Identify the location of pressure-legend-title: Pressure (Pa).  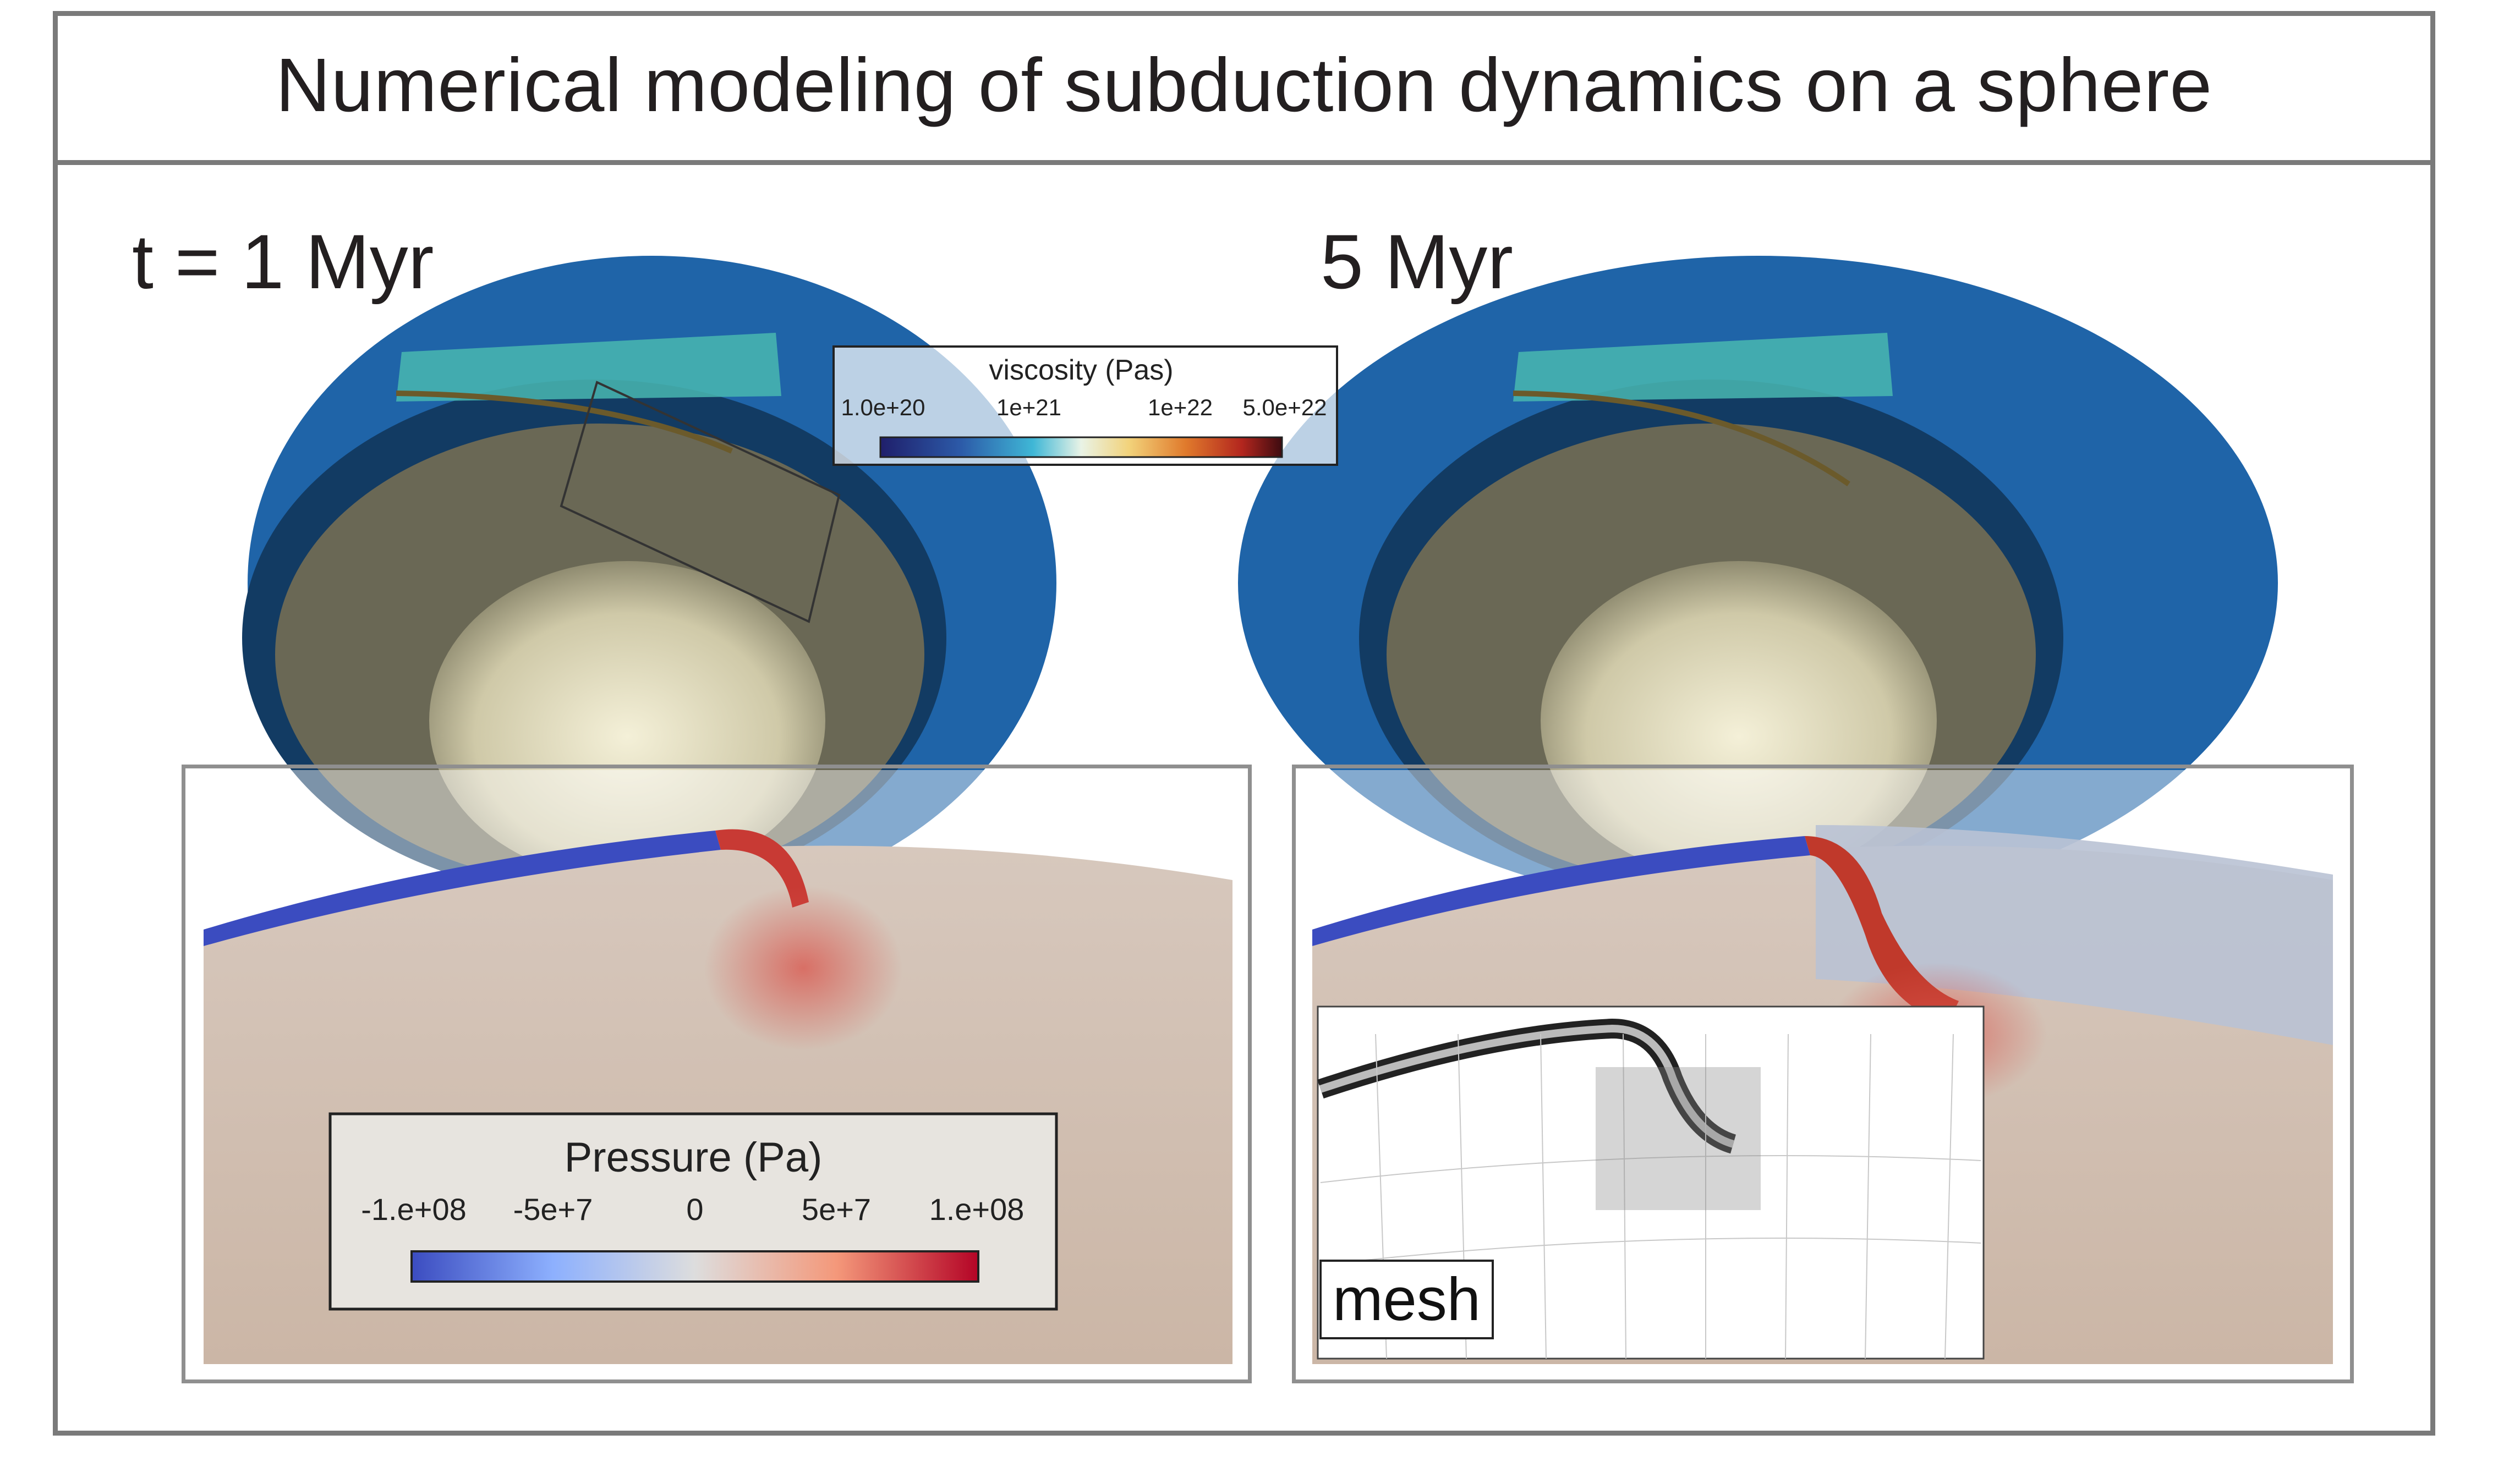
(694, 1157).